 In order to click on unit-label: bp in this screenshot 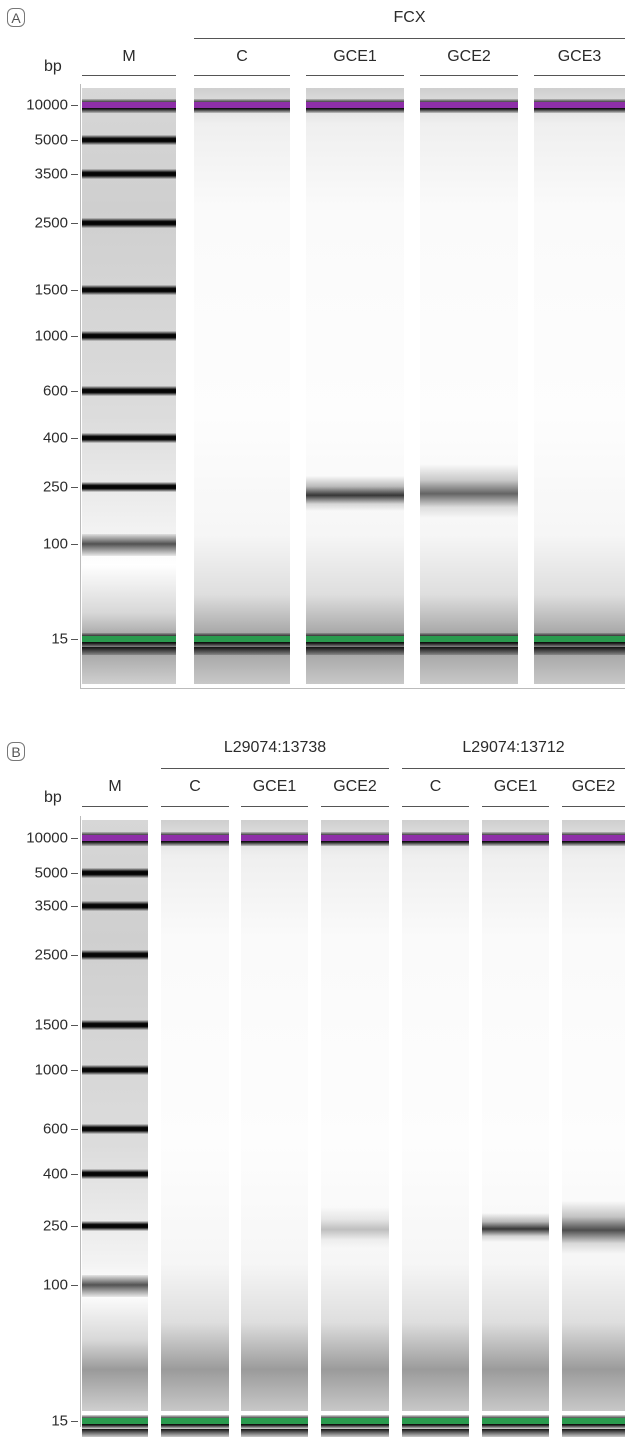, I will do `click(53, 797)`.